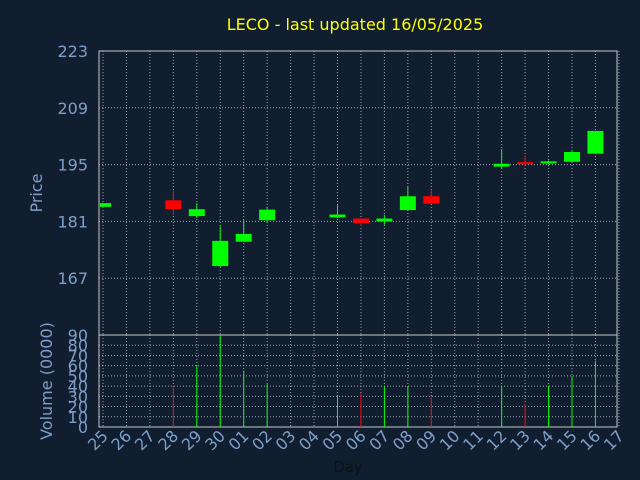 Image resolution: width=640 pixels, height=480 pixels. What do you see at coordinates (72, 221) in the screenshot?
I see `price-tick-label: 181` at bounding box center [72, 221].